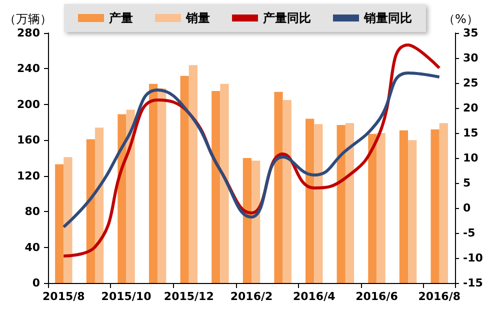  I want to click on y-tick-label: 40, so click(32, 247).